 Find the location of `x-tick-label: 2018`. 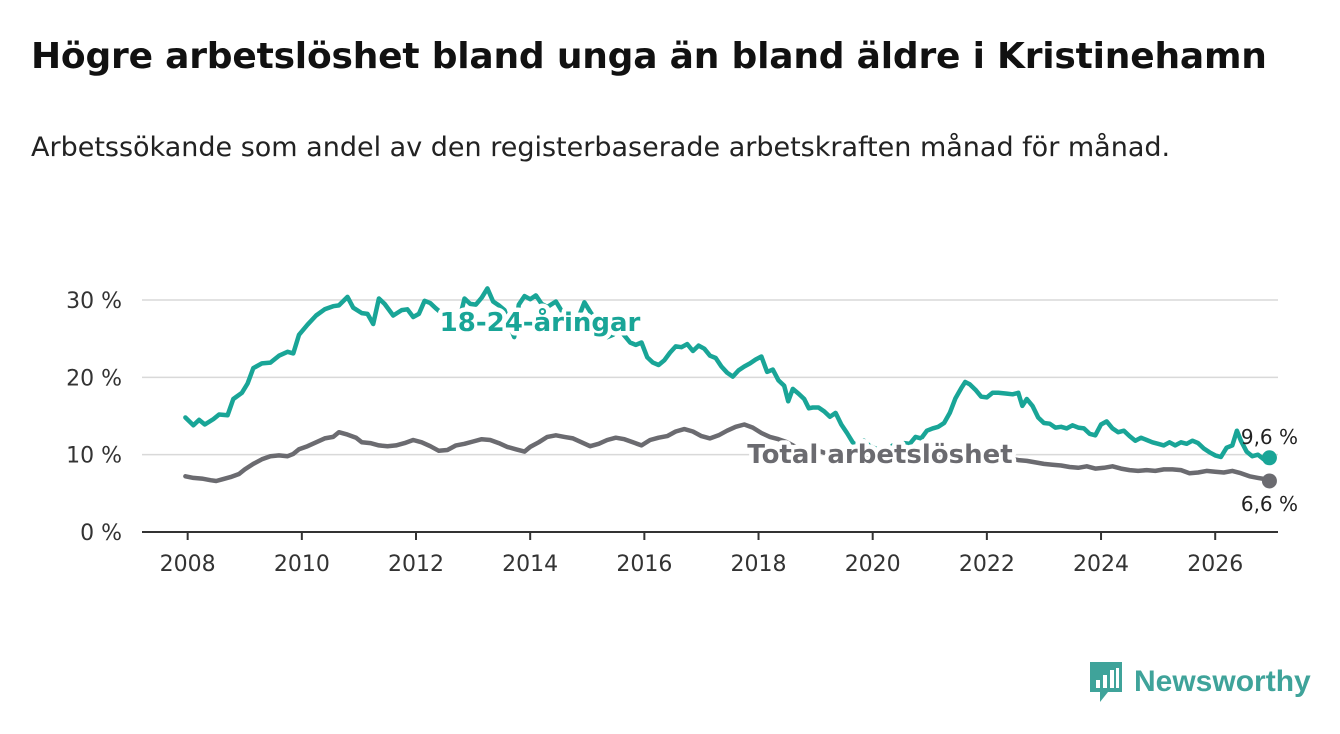

x-tick-label: 2018 is located at coordinates (759, 564).